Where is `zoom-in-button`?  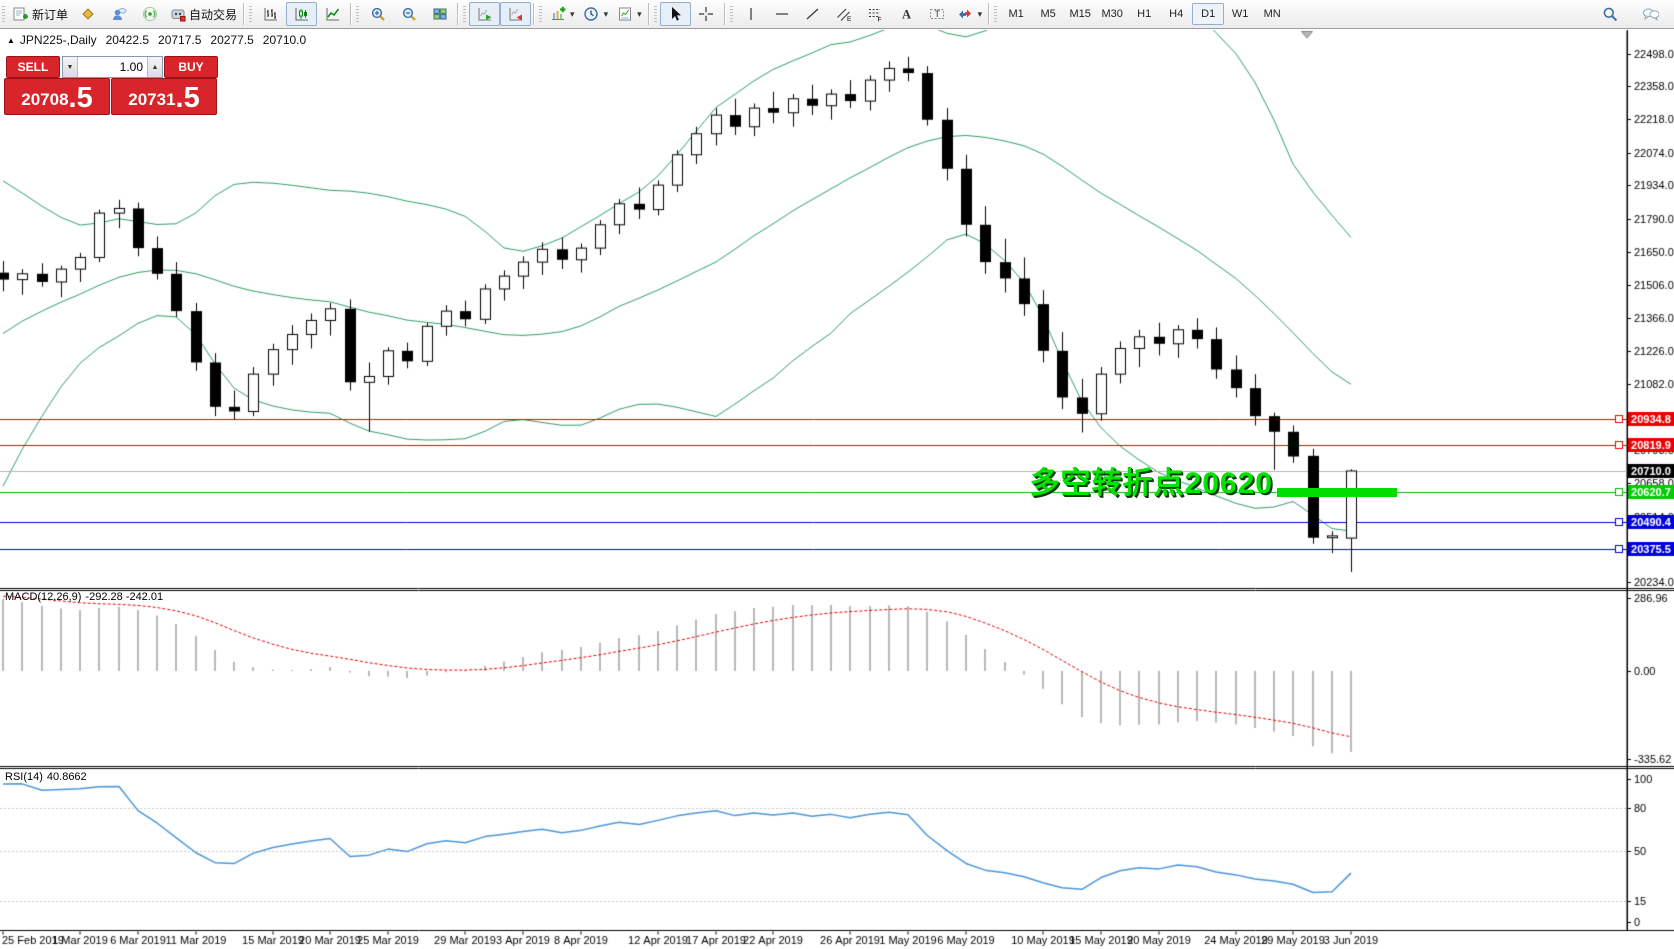
zoom-in-button is located at coordinates (377, 14).